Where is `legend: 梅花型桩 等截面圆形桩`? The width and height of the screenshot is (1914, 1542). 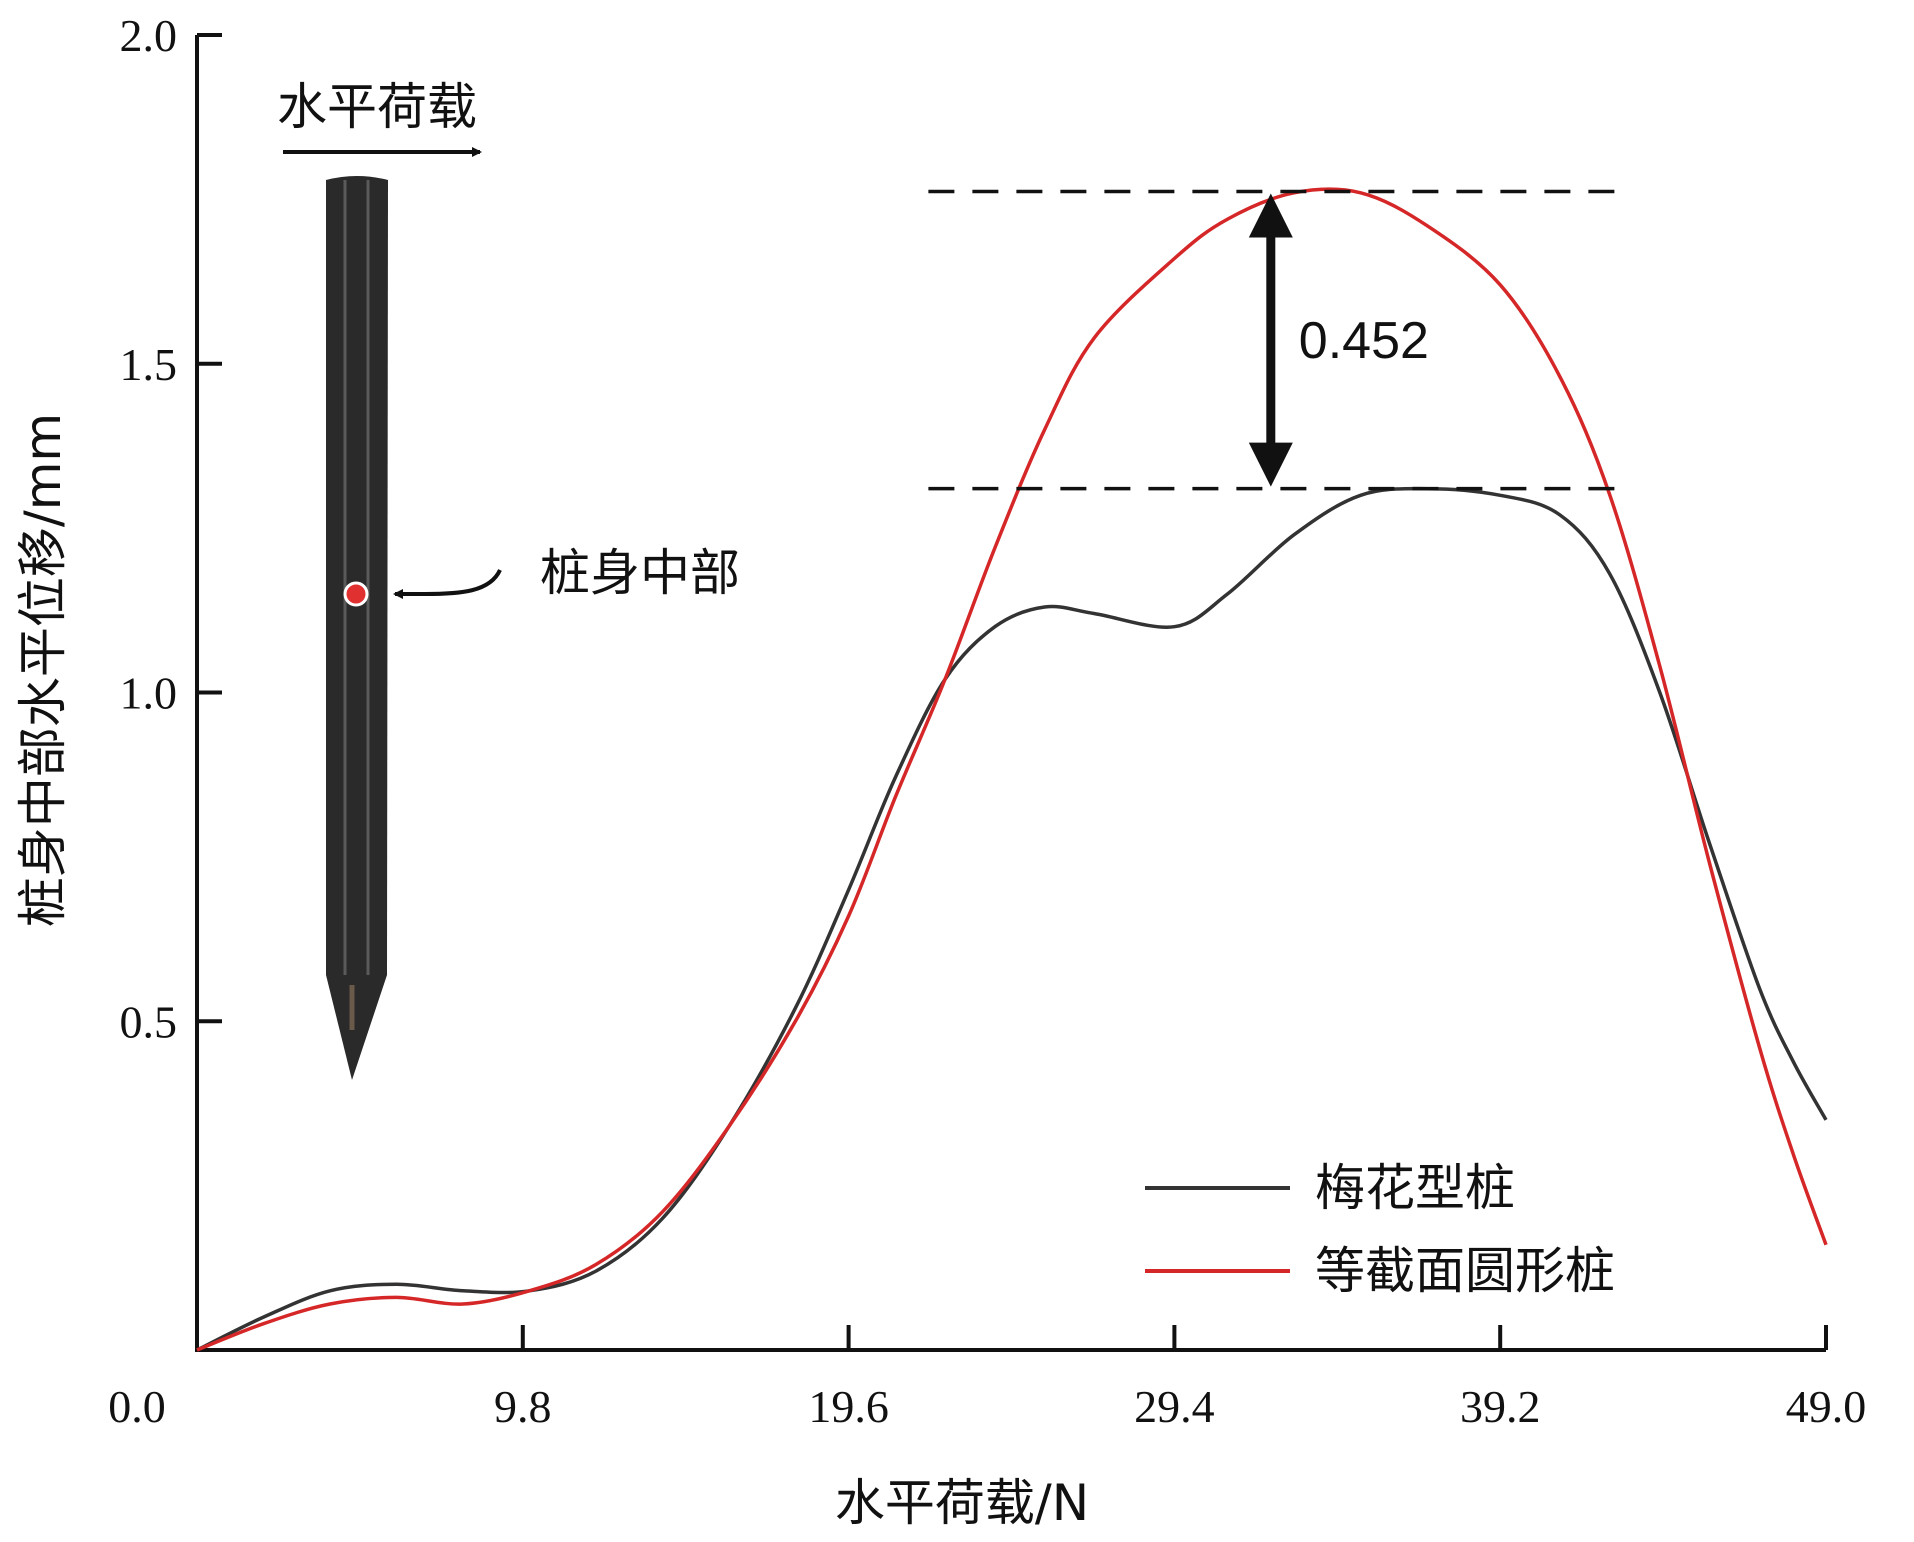 legend: 梅花型桩 等截面圆形桩 is located at coordinates (1380, 1229).